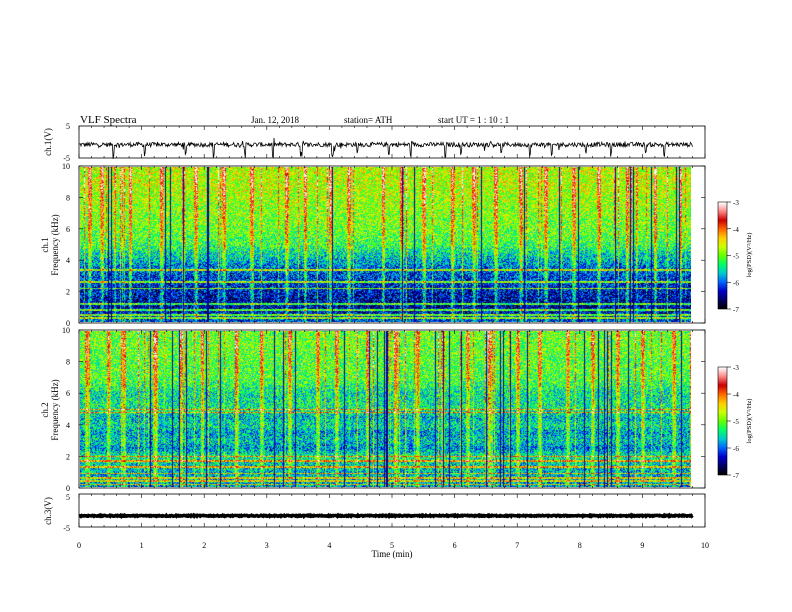 Image resolution: width=792 pixels, height=612 pixels. I want to click on date-label: Jan. 12, 2018, so click(275, 120).